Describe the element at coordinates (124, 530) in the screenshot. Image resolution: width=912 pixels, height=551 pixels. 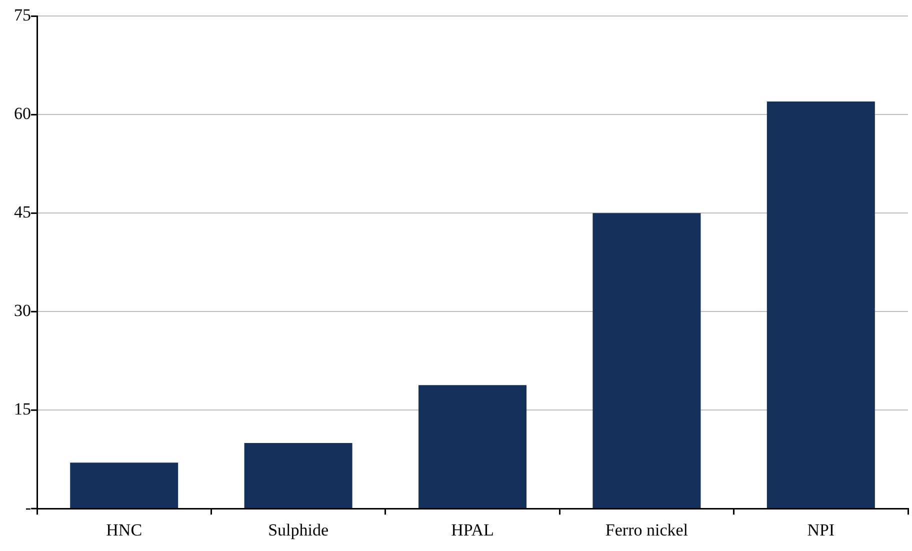
I see `x-tick-label: HNC` at that location.